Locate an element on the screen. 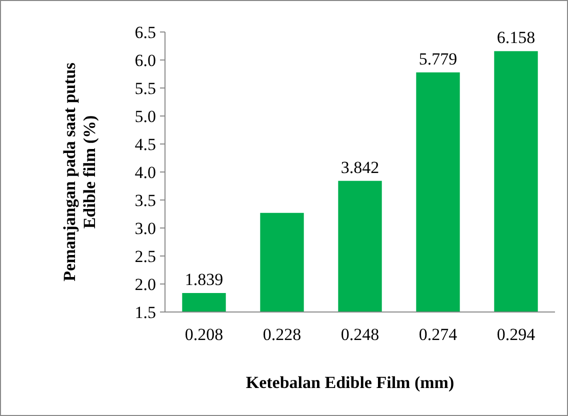  x-tick-label: 0.248 is located at coordinates (360, 334).